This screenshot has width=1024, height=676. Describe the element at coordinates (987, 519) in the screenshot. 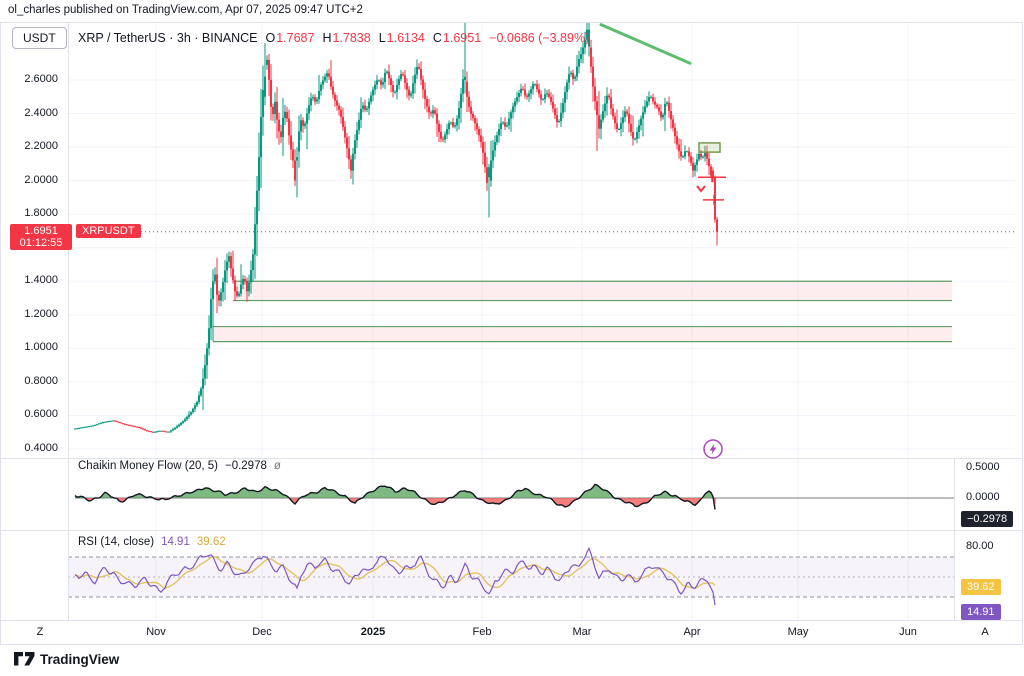

I see `cmf-value-badge: −0.2978` at that location.